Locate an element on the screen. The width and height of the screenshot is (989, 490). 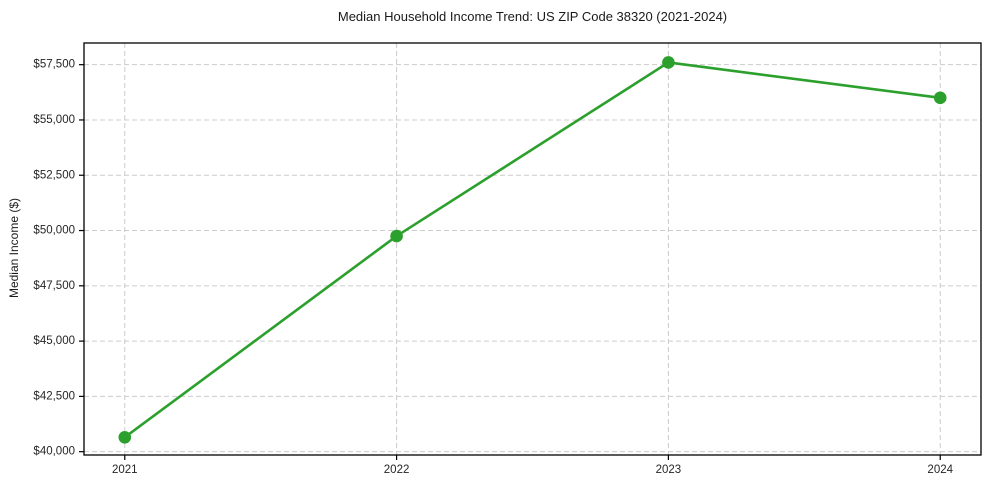
y-tick-label: $47,500 is located at coordinates (54, 286).